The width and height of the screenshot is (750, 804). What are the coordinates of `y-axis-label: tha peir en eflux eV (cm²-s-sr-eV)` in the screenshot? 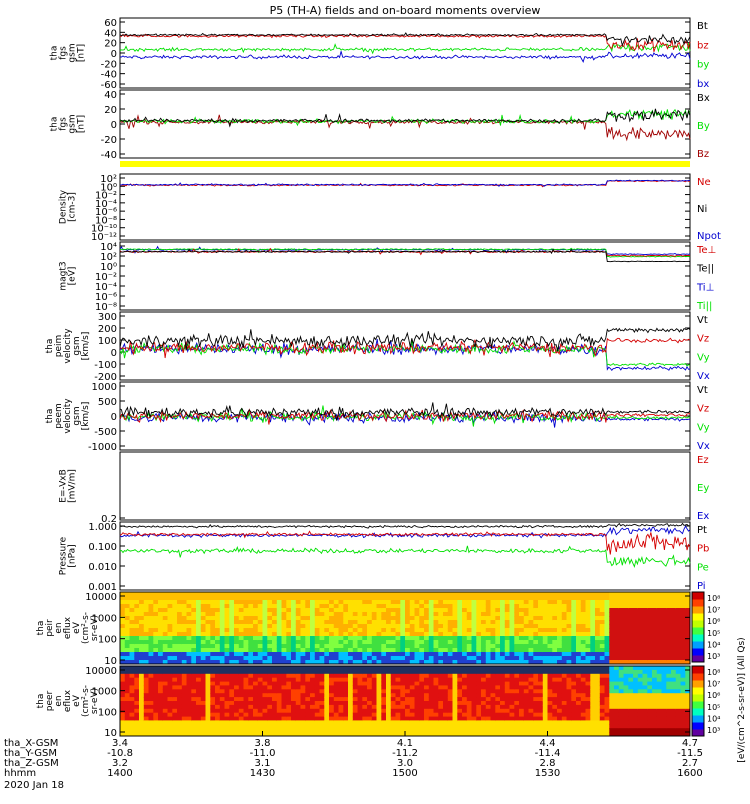 It's located at (68, 628).